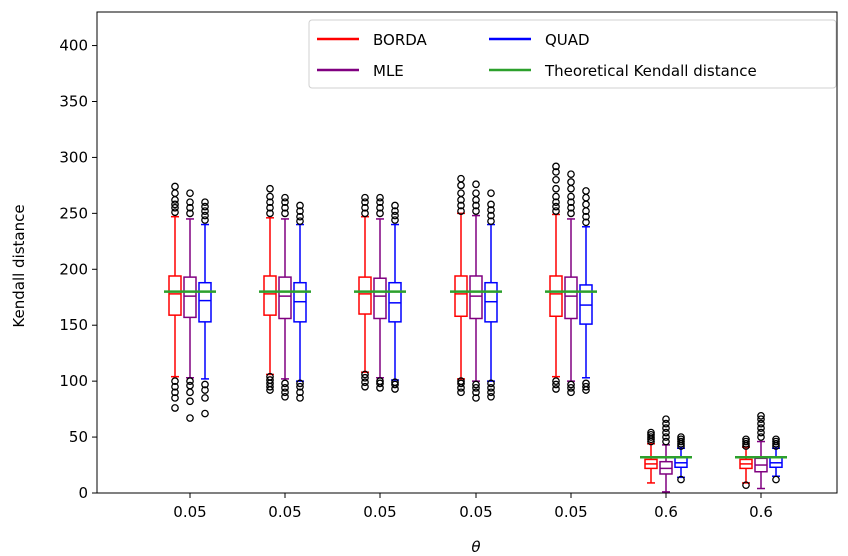  Describe the element at coordinates (572, 54) in the screenshot. I see `legend: BORDA QUAD MLE Theoretical Kendall distance` at that location.